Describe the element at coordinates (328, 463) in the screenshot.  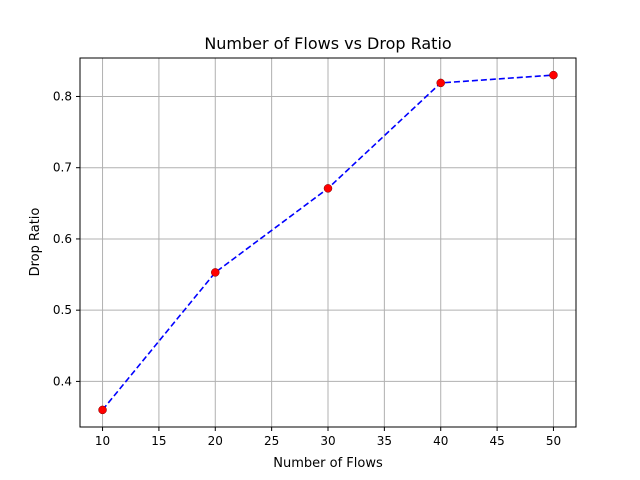
I see `x-axis-label: Number of Flows` at that location.